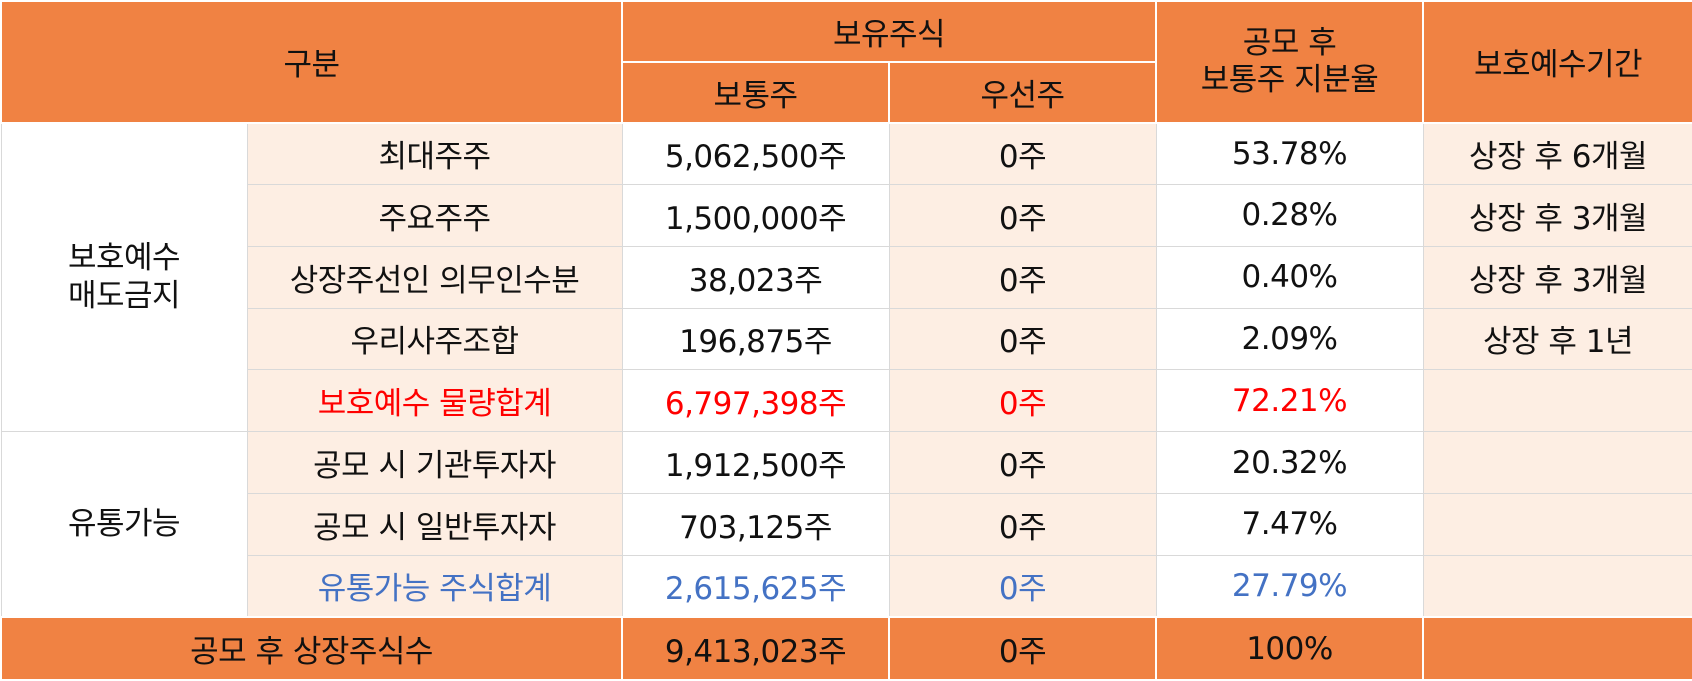 The height and width of the screenshot is (681, 1692). I want to click on header-row-2: 보통주 우선주, so click(846, 92).